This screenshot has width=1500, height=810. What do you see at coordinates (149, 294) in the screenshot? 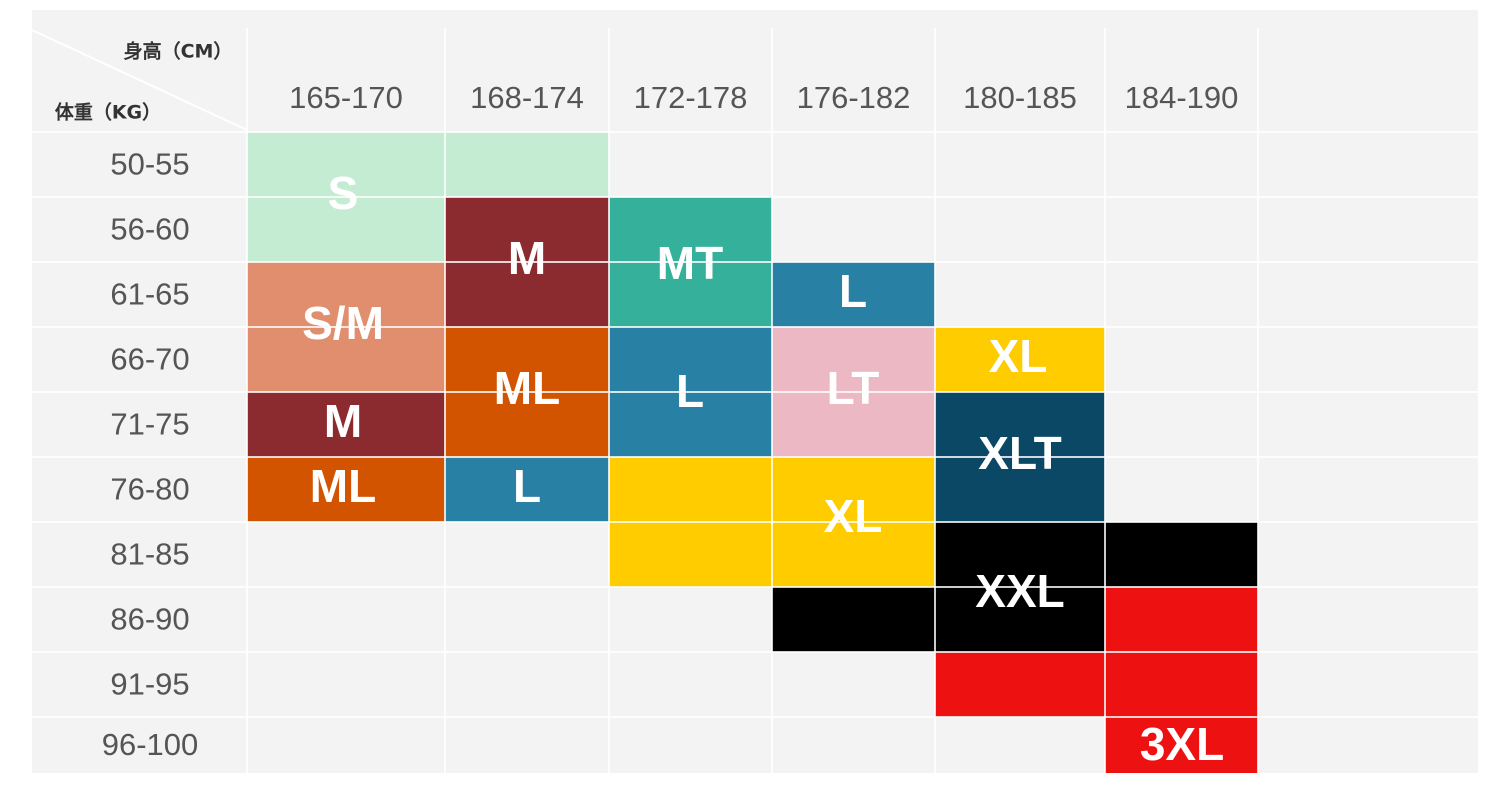
I see `row-header: 61-65` at bounding box center [149, 294].